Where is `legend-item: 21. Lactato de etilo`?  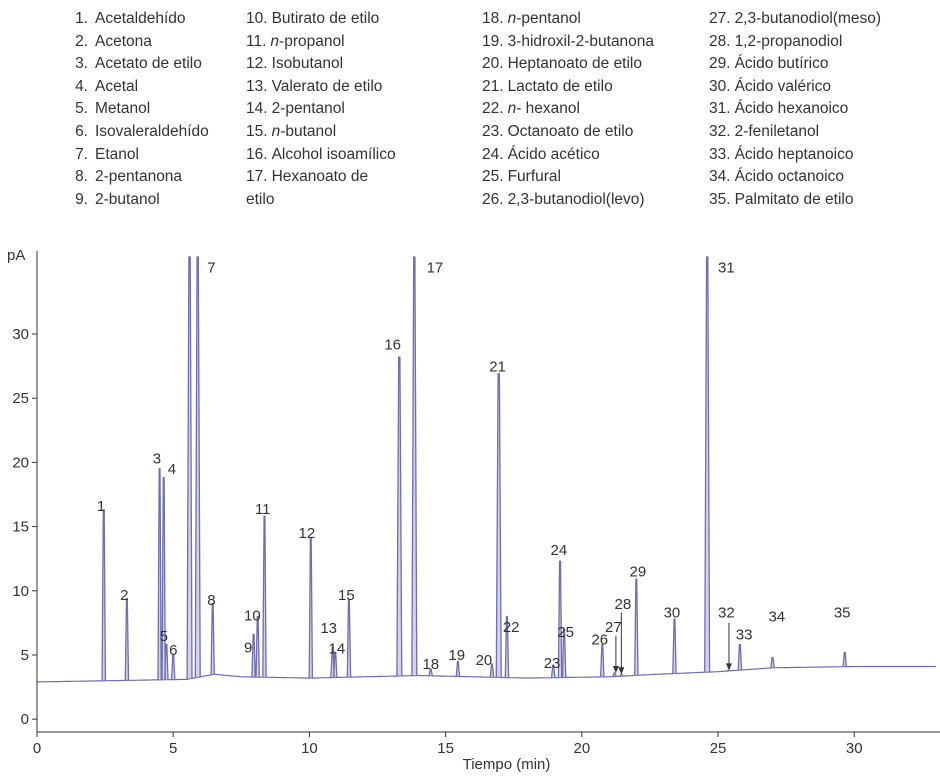
legend-item: 21. Lactato de etilo is located at coordinates (568, 87).